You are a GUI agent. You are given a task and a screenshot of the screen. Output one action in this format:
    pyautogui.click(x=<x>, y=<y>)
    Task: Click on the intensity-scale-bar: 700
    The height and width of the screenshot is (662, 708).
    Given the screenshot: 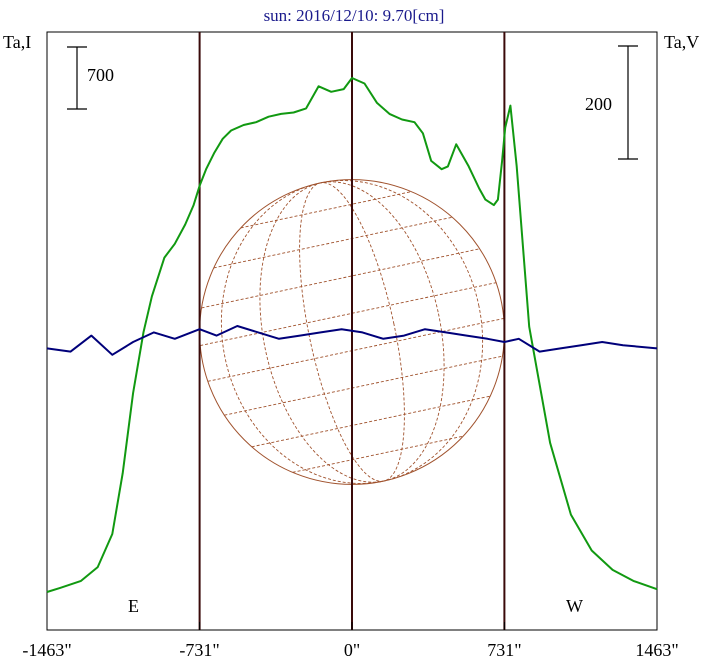 What is the action you would take?
    pyautogui.click(x=90, y=78)
    